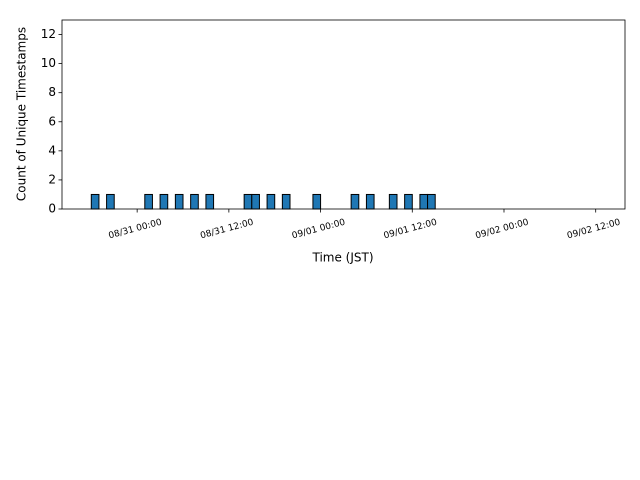 The width and height of the screenshot is (640, 480). What do you see at coordinates (502, 229) in the screenshot?
I see `x-tick-label: 09/02 00:00` at bounding box center [502, 229].